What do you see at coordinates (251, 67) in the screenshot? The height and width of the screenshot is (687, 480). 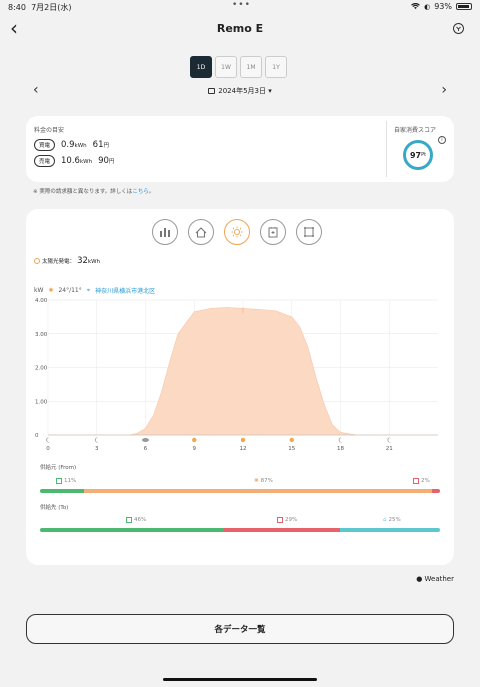 I see `tab-1m: 1M` at bounding box center [251, 67].